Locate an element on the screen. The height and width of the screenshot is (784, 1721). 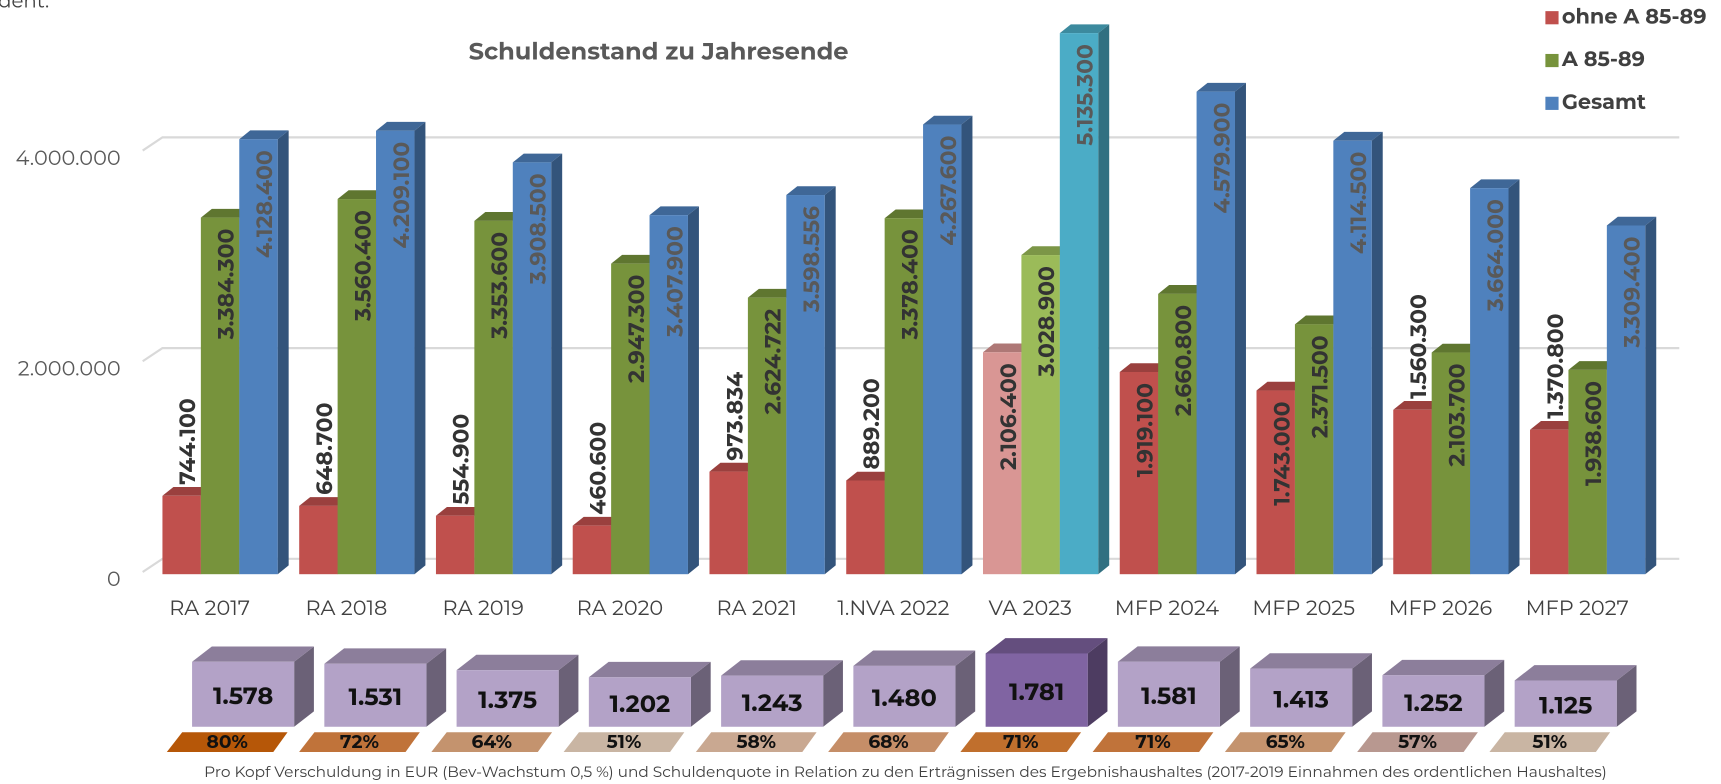
debt-ratio-label: 51% is located at coordinates (1549, 741).